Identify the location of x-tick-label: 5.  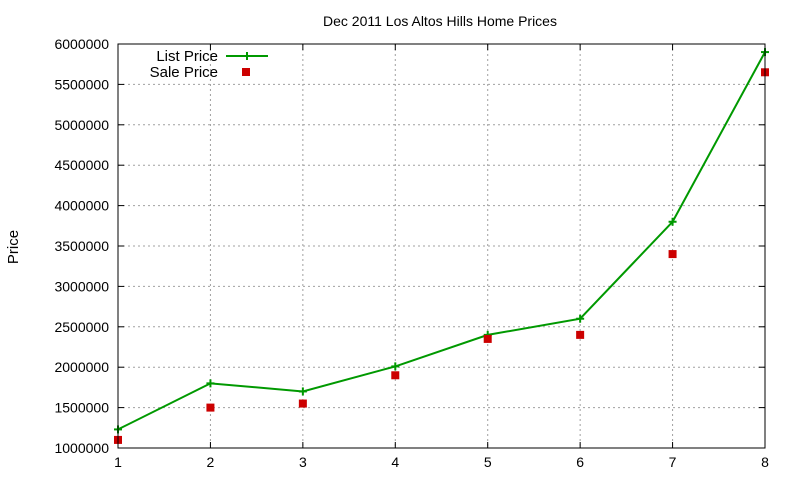
(488, 462).